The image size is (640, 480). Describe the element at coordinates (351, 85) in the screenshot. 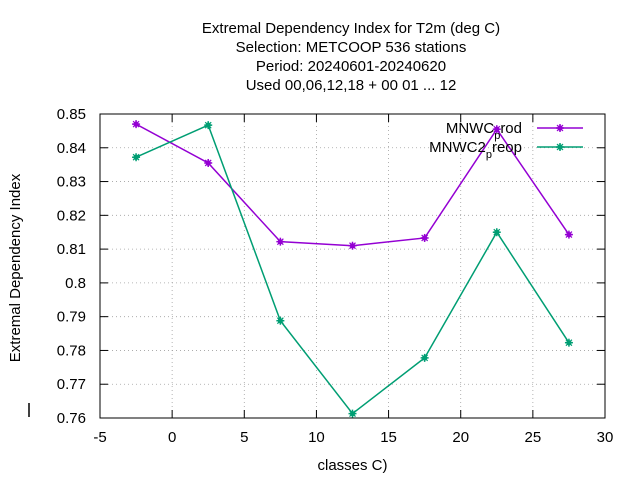

I see `title-line: Used 00,06,12,18 + 00 01 ... 12` at that location.